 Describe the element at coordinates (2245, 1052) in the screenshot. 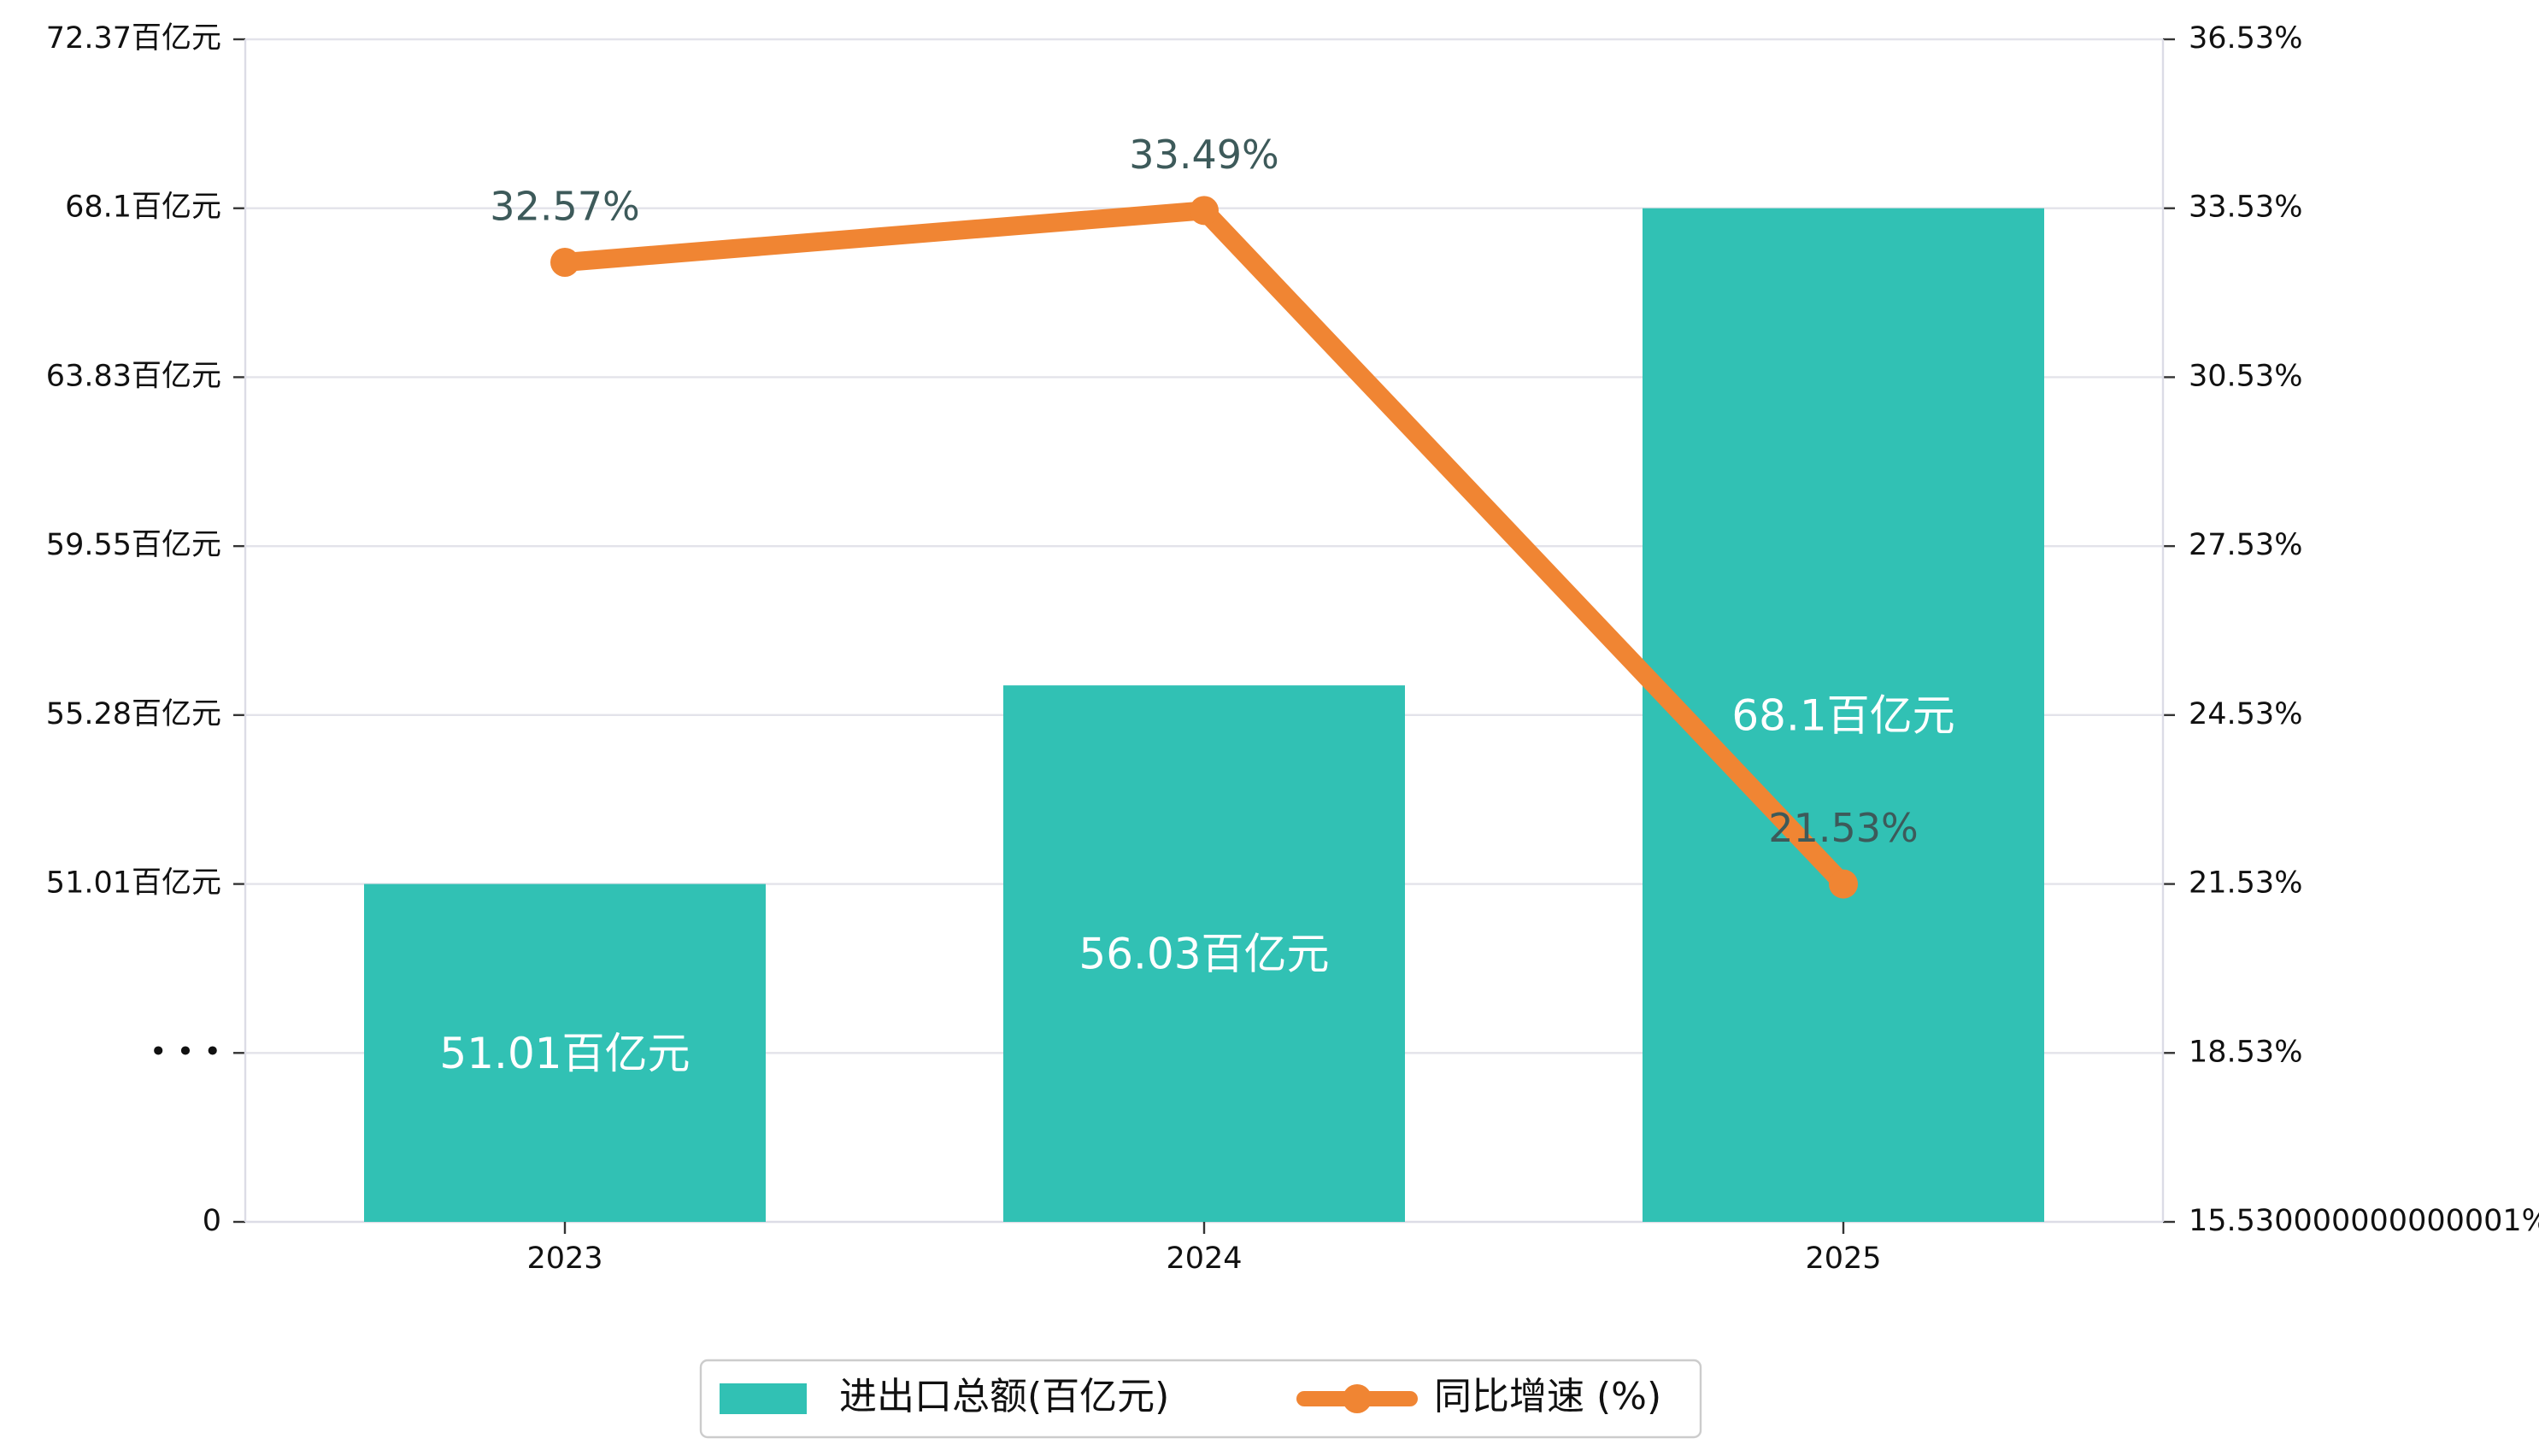

I see `right-tick-label: 18.53%` at that location.